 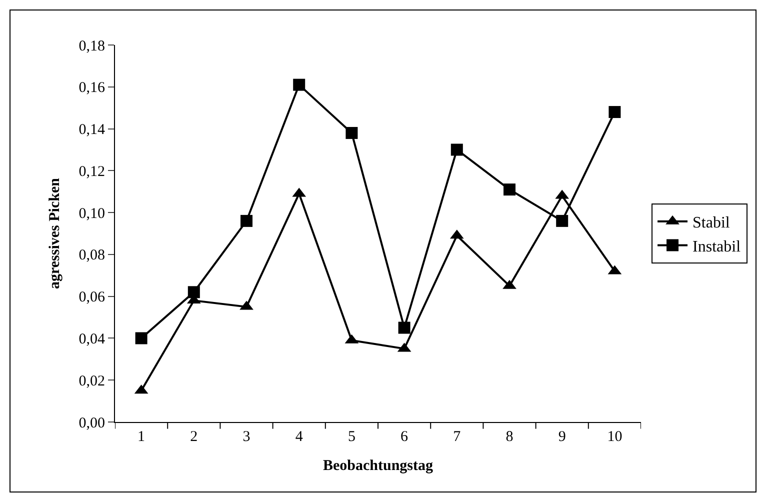 What do you see at coordinates (91, 172) in the screenshot?
I see `y-tick-label: 0,12` at bounding box center [91, 172].